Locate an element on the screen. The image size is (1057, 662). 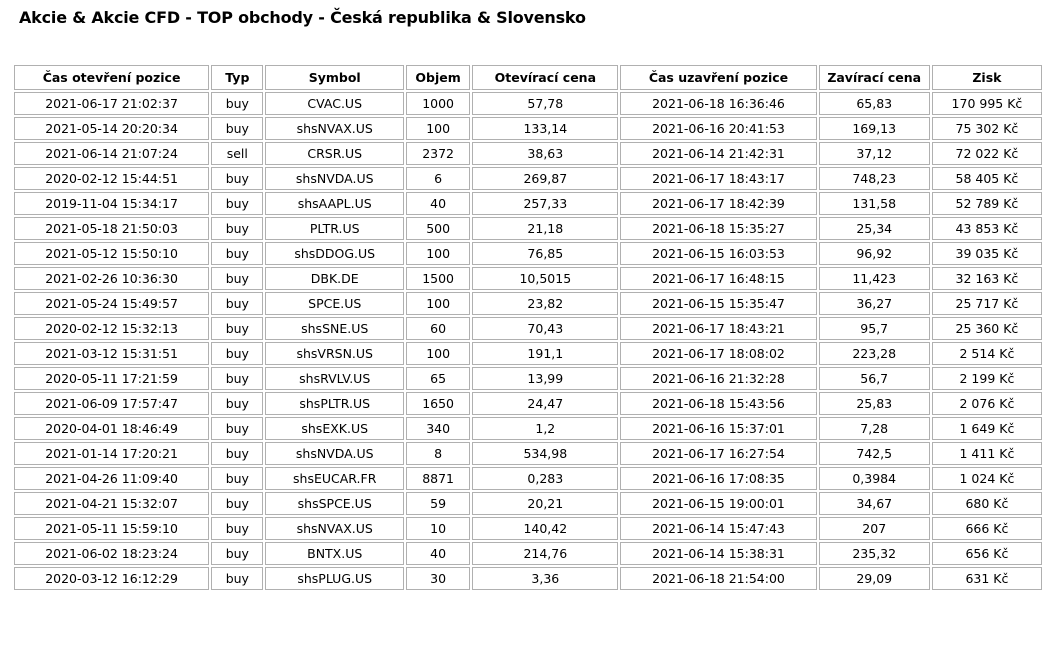
profit-cell: 170 995 Kč is located at coordinates (986, 103).